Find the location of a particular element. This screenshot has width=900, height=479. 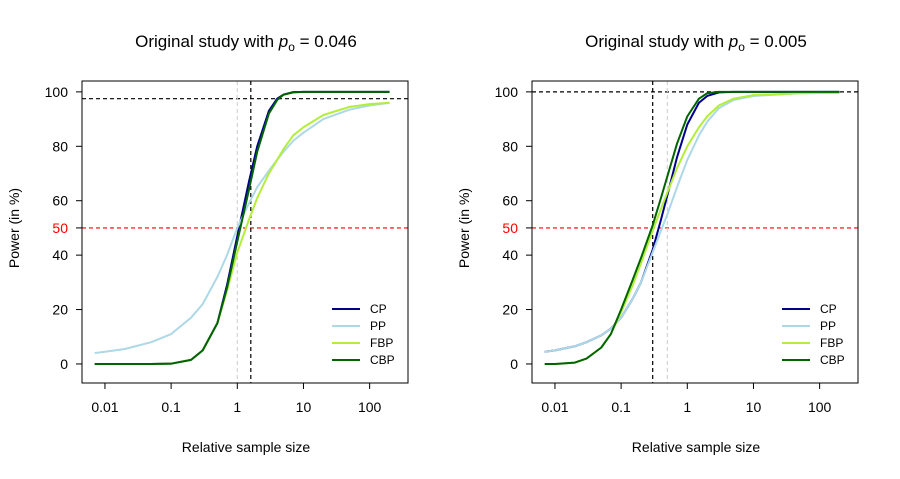

chart-title: Original study with po = 0.005 is located at coordinates (696, 43).